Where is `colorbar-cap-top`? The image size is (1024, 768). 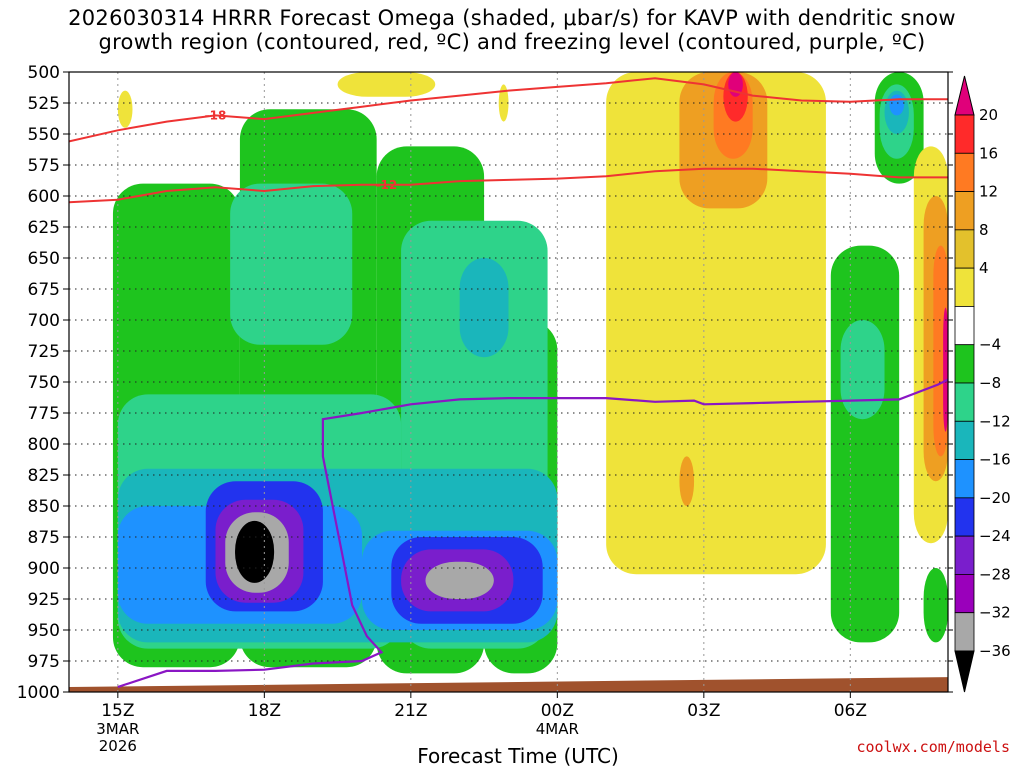 colorbar-cap-top is located at coordinates (964, 95).